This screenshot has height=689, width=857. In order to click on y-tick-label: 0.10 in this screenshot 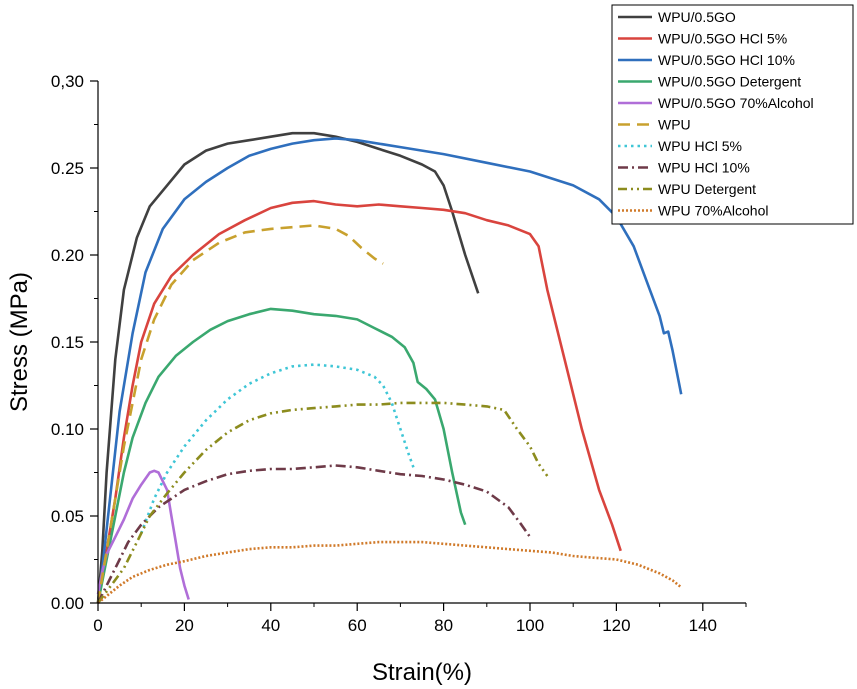, I will do `click(67, 429)`.